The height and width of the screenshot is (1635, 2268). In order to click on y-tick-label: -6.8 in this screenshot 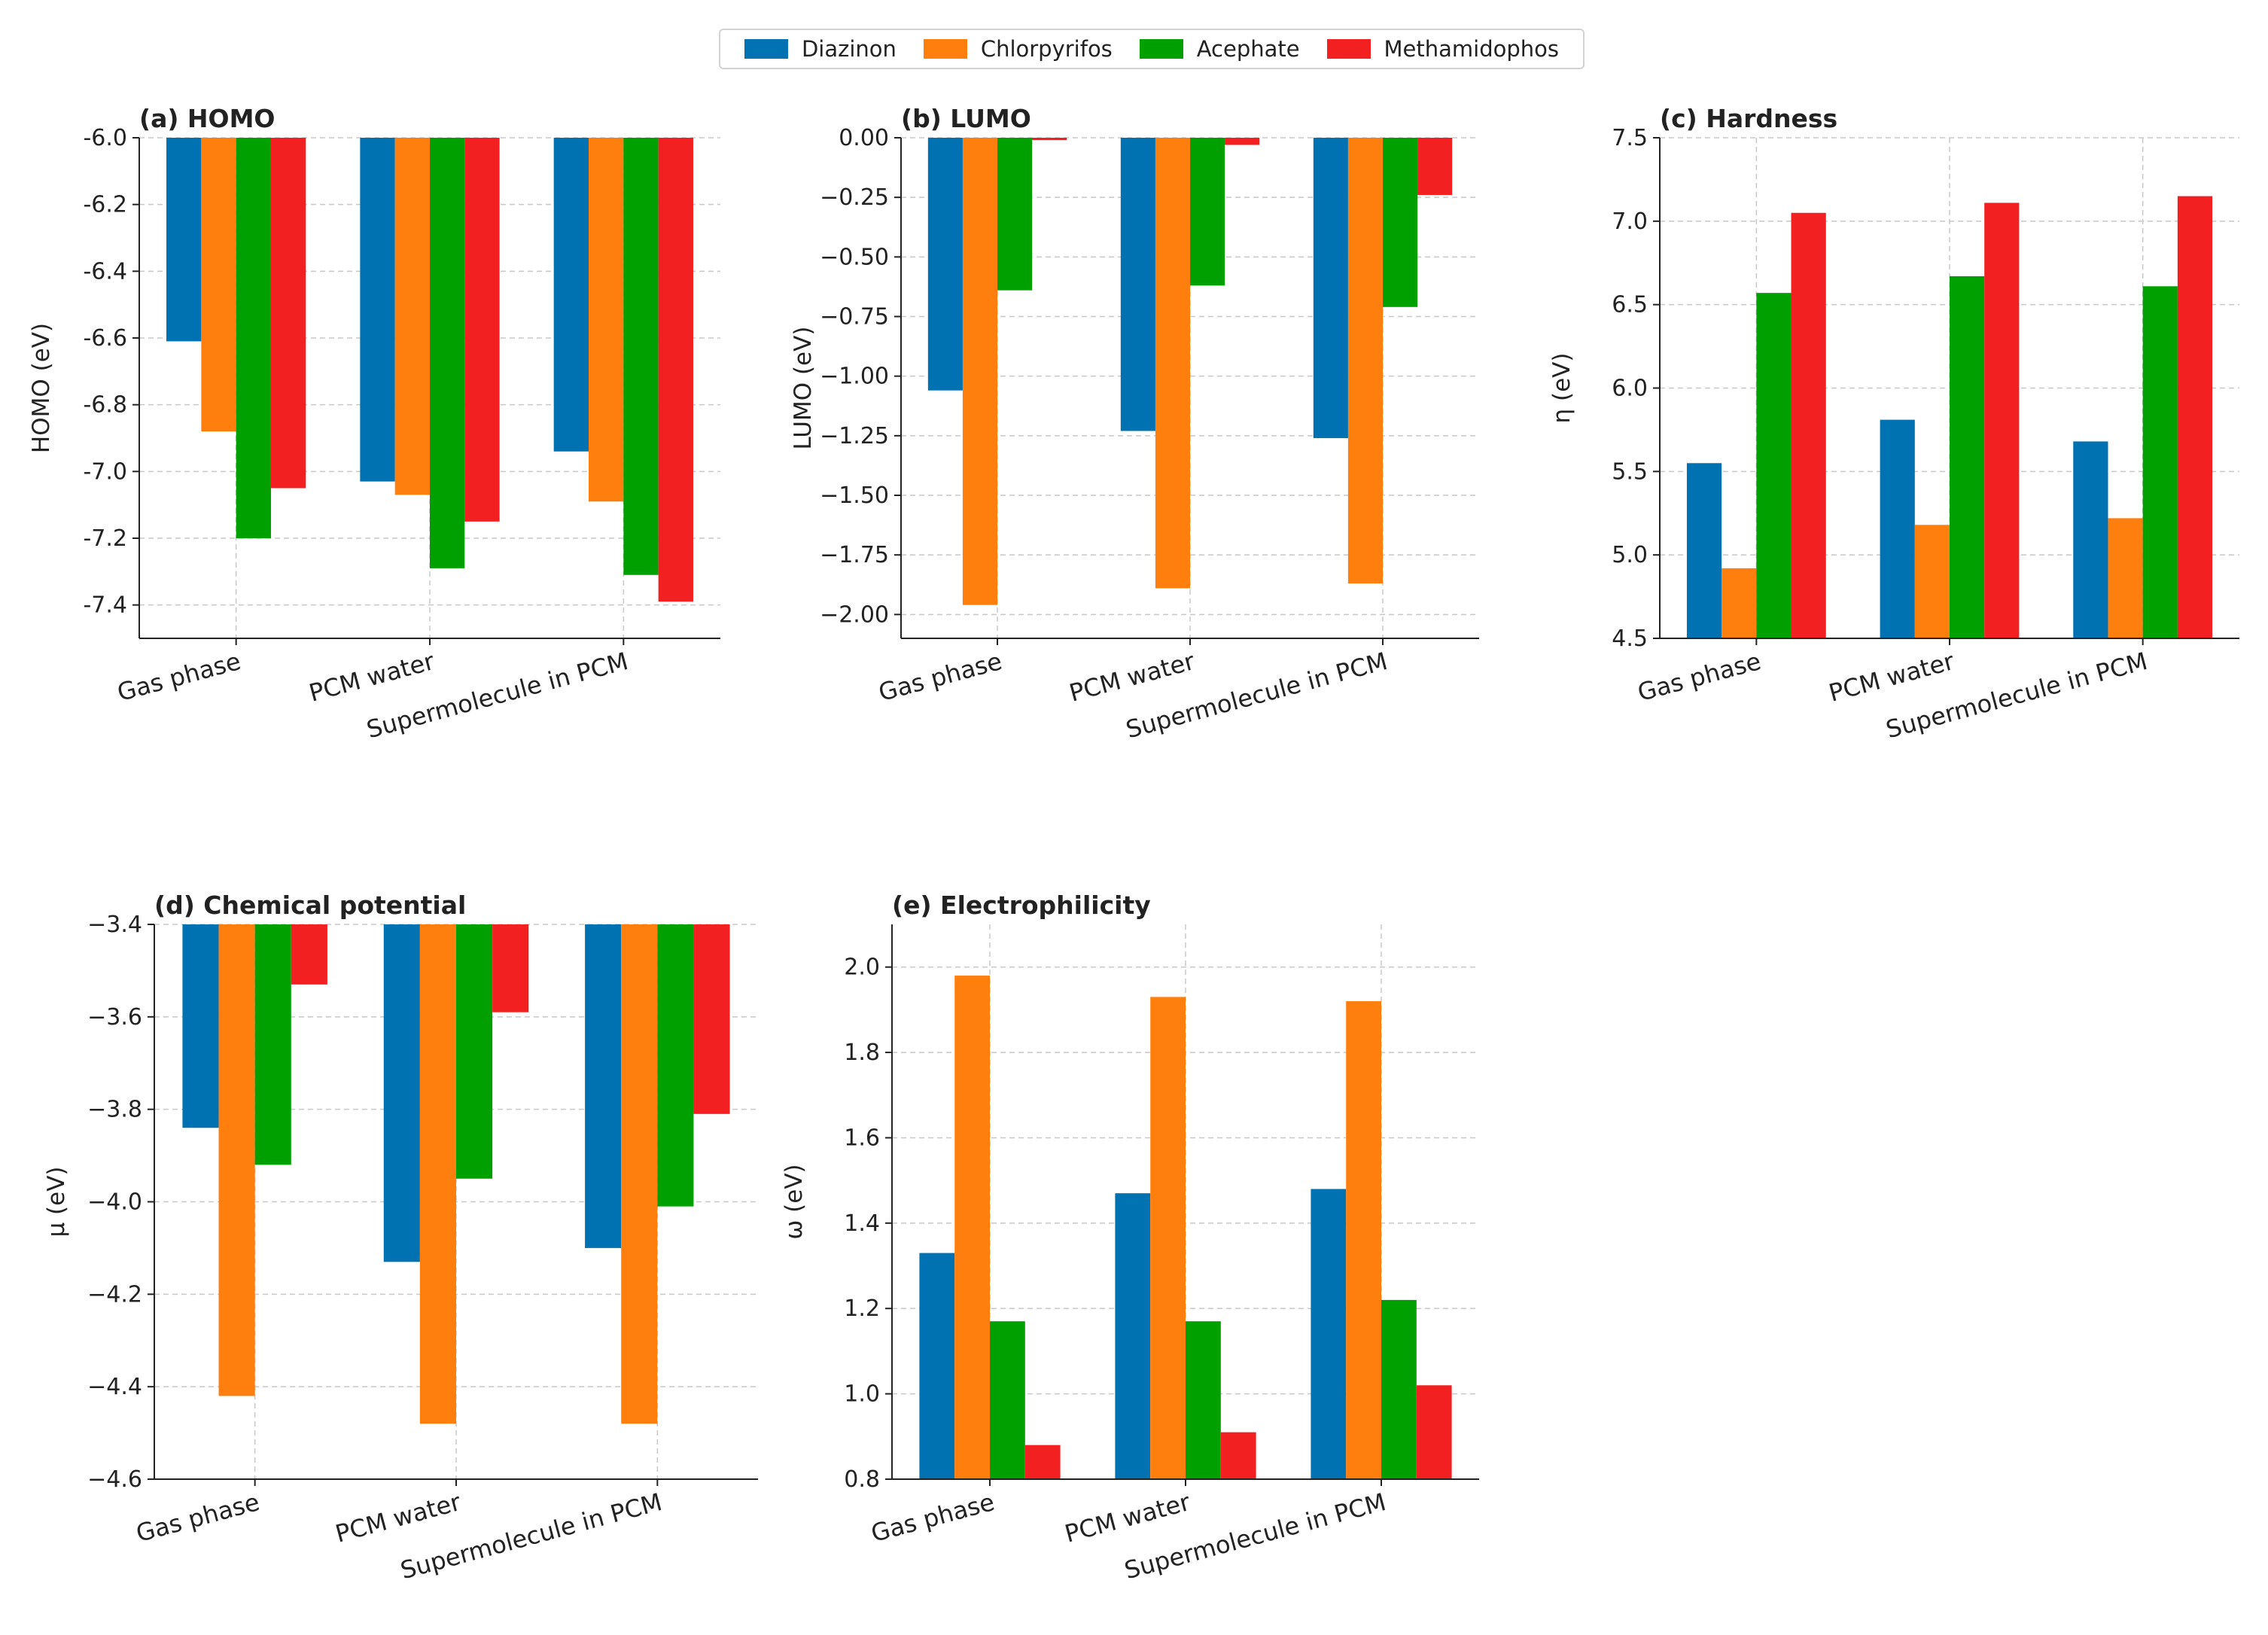, I will do `click(105, 406)`.